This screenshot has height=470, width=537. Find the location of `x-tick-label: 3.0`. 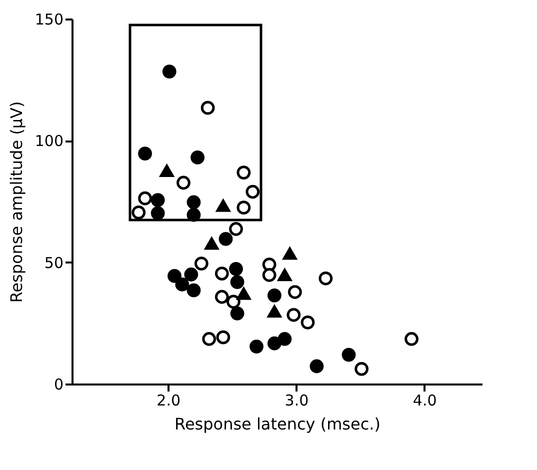

x-tick-label: 3.0 is located at coordinates (296, 401).